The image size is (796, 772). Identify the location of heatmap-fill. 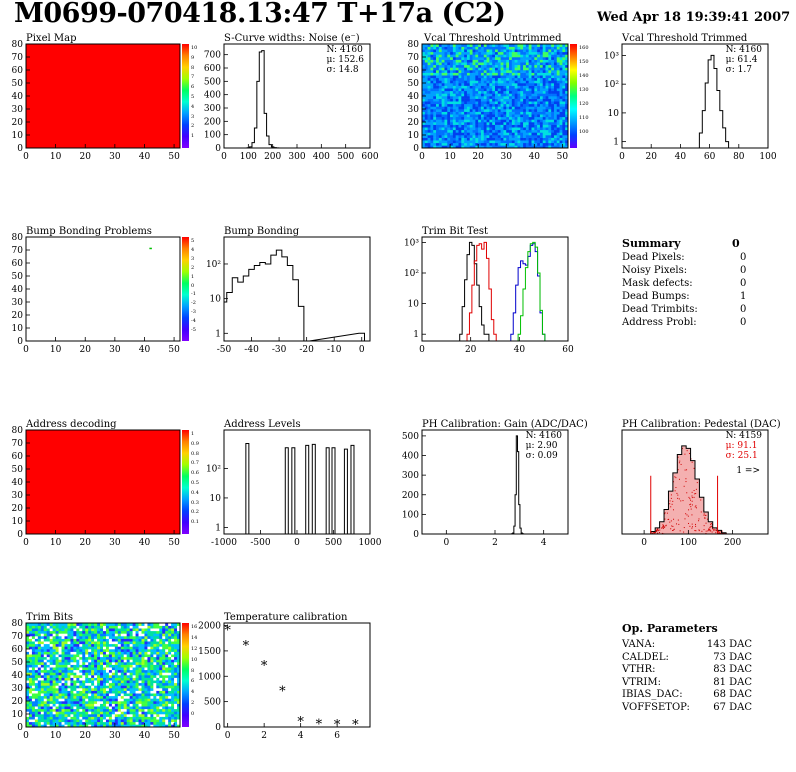
(103, 96).